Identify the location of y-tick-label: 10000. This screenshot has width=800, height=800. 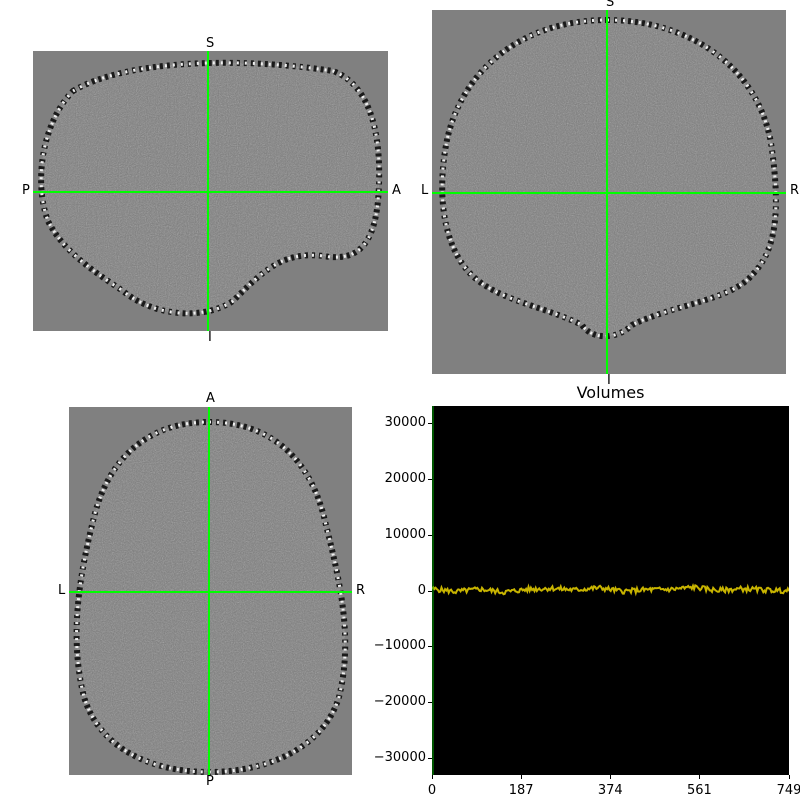
(405, 534).